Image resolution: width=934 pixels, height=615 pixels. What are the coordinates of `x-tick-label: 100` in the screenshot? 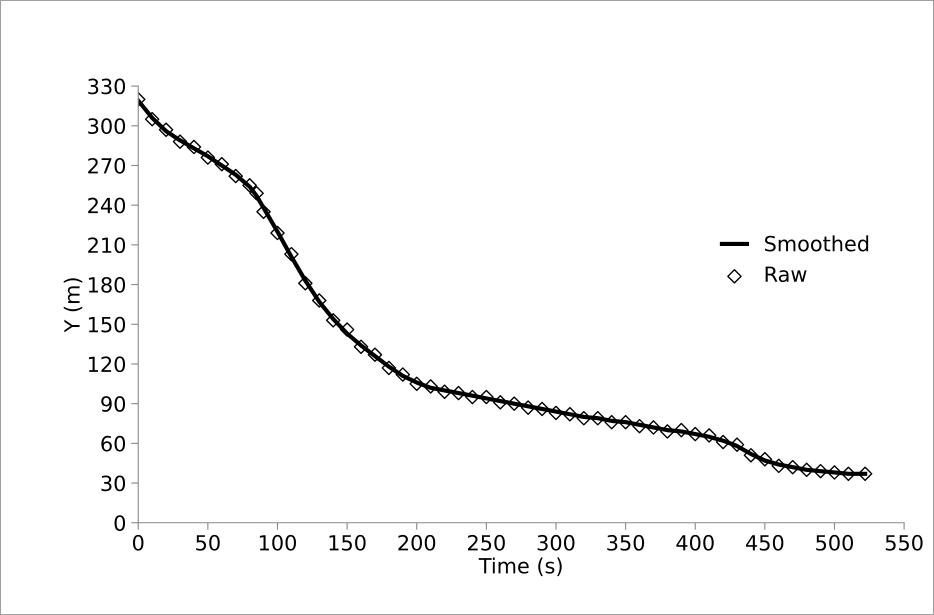 It's located at (278, 542).